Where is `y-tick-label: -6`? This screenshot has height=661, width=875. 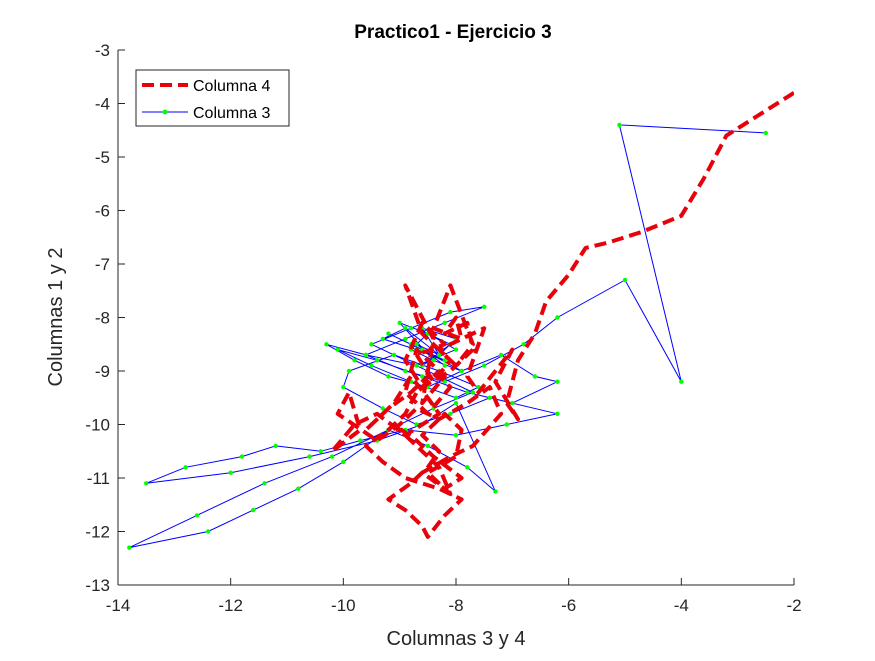
y-tick-label: -6 is located at coordinates (102, 211).